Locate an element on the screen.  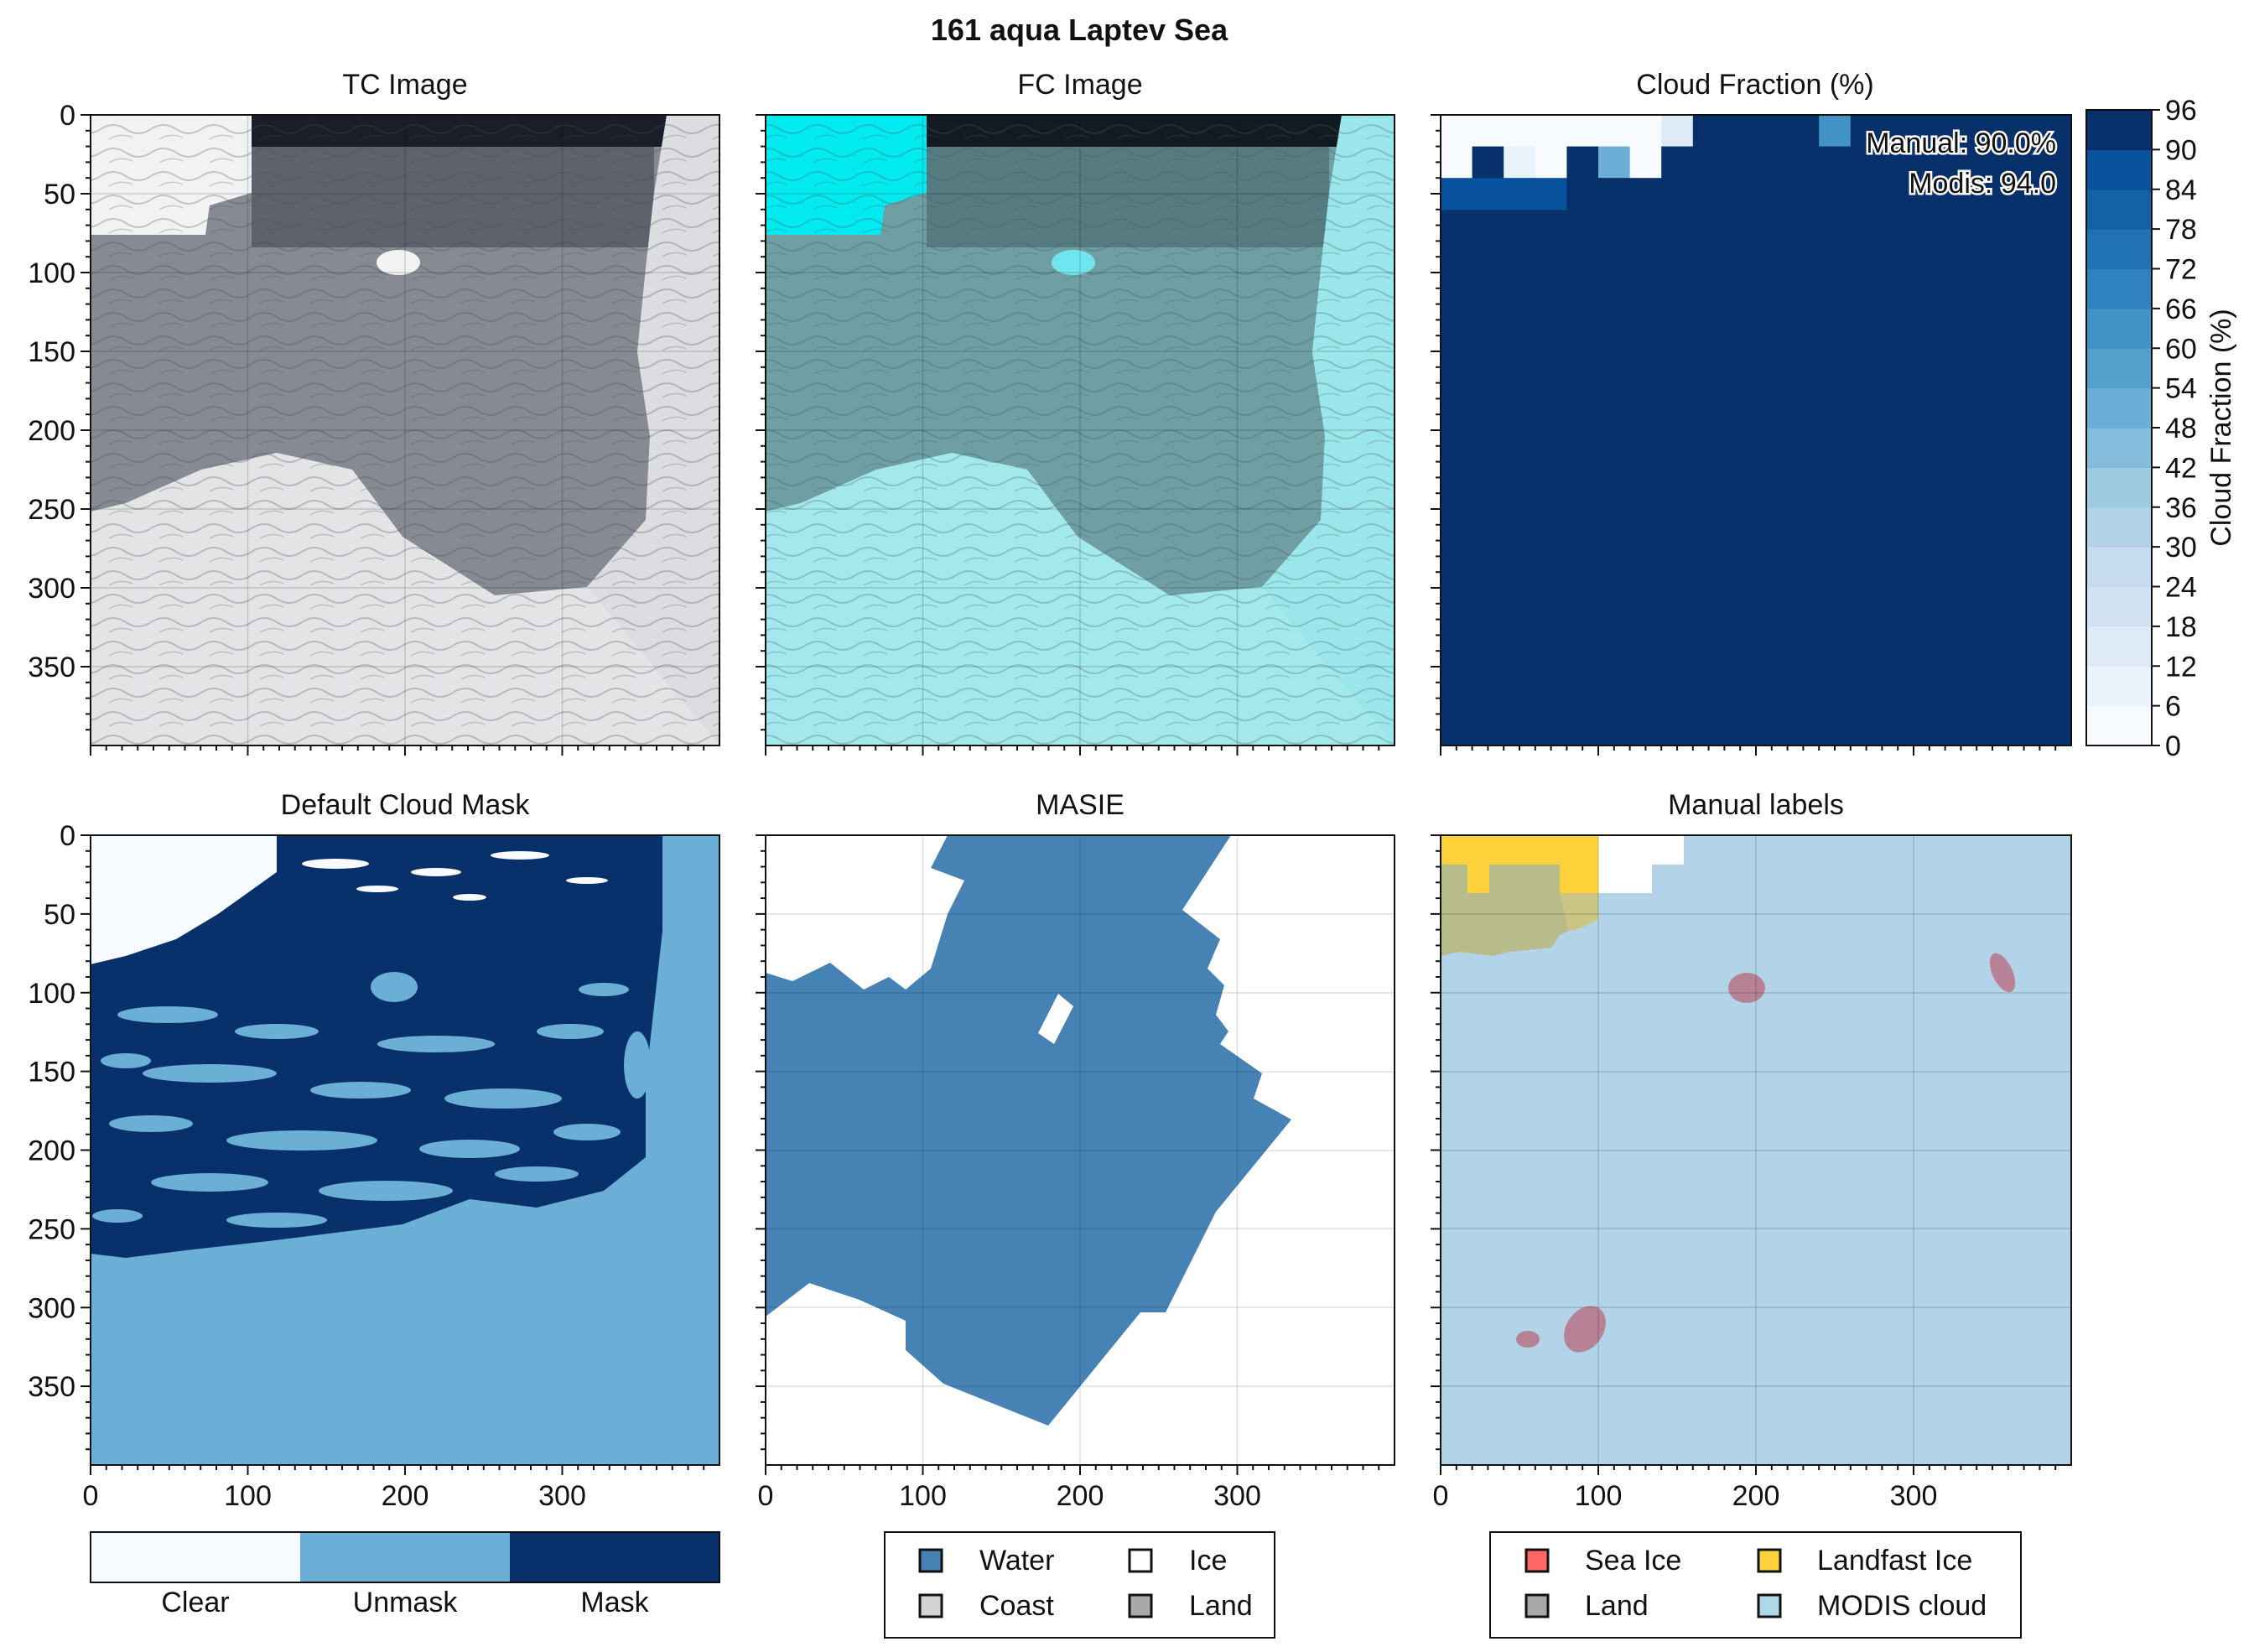
colorbar-tick-label: 72 is located at coordinates (2181, 270).